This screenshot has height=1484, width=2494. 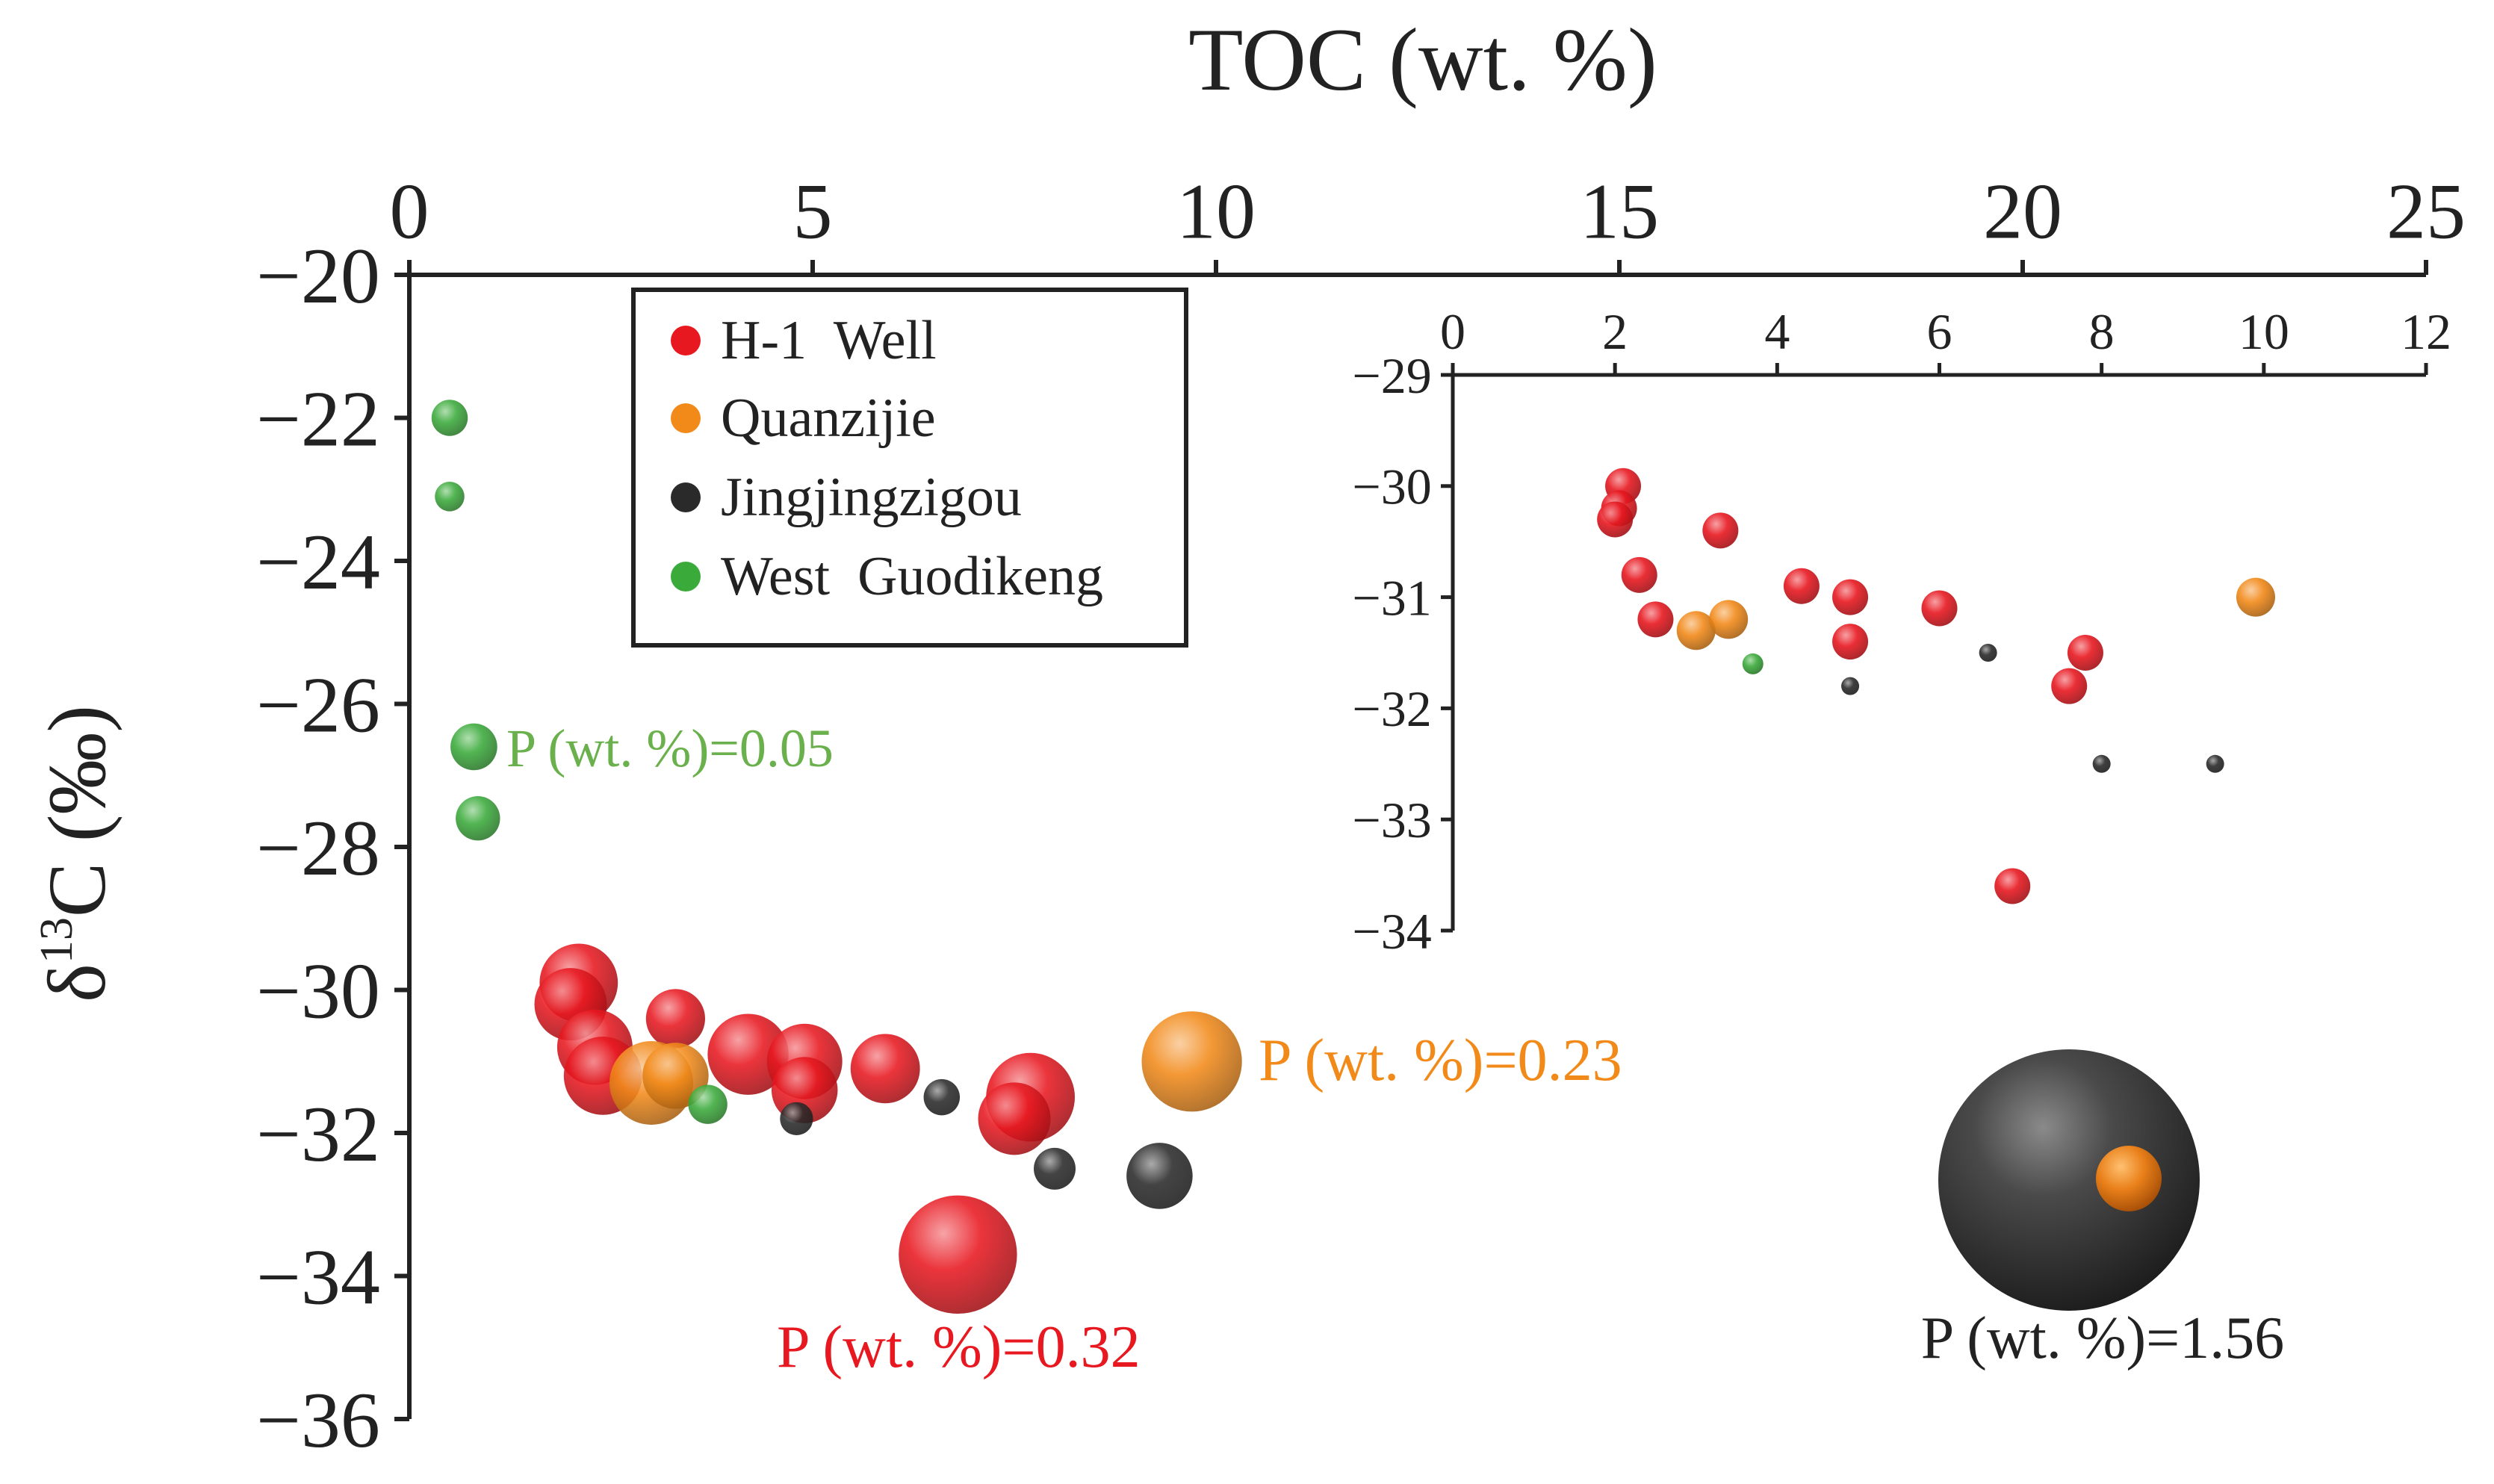 What do you see at coordinates (318, 1134) in the screenshot?
I see `main-y-tick-label: −32` at bounding box center [318, 1134].